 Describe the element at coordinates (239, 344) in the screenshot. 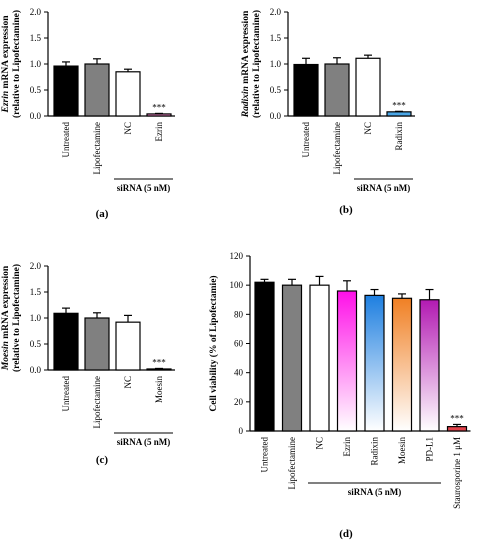

I see `y-tick-label: 60` at that location.